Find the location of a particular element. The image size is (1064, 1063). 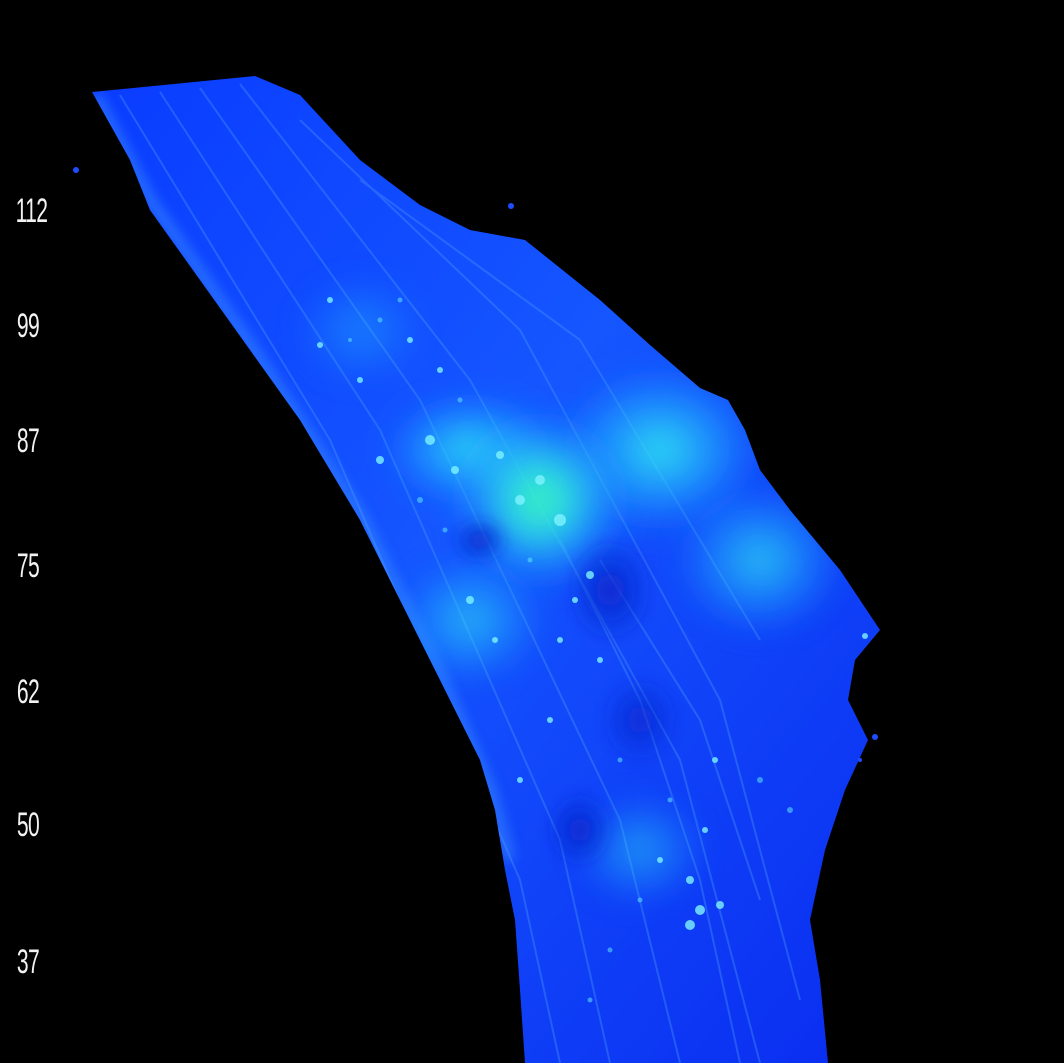

depth-tick-label: 87 is located at coordinates (28, 441).